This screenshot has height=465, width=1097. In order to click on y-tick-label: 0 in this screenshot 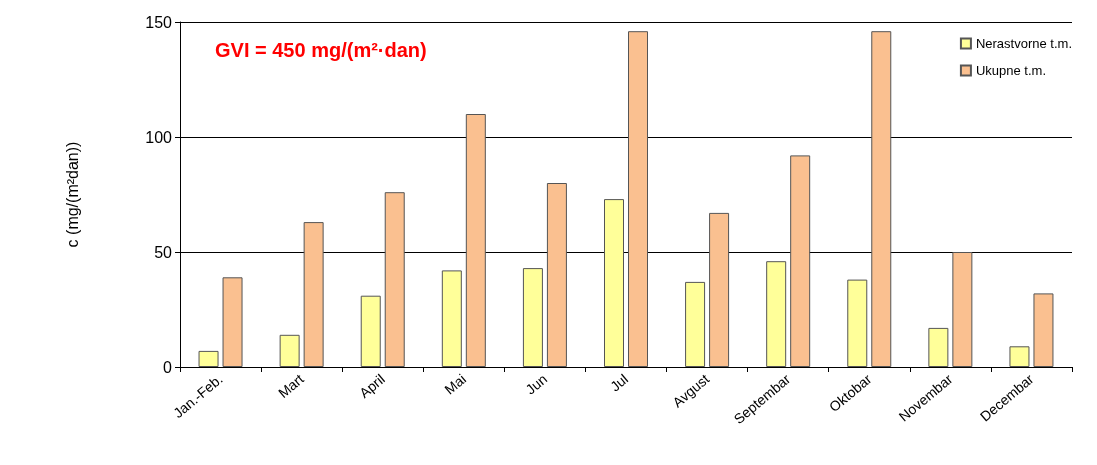, I will do `click(168, 367)`.